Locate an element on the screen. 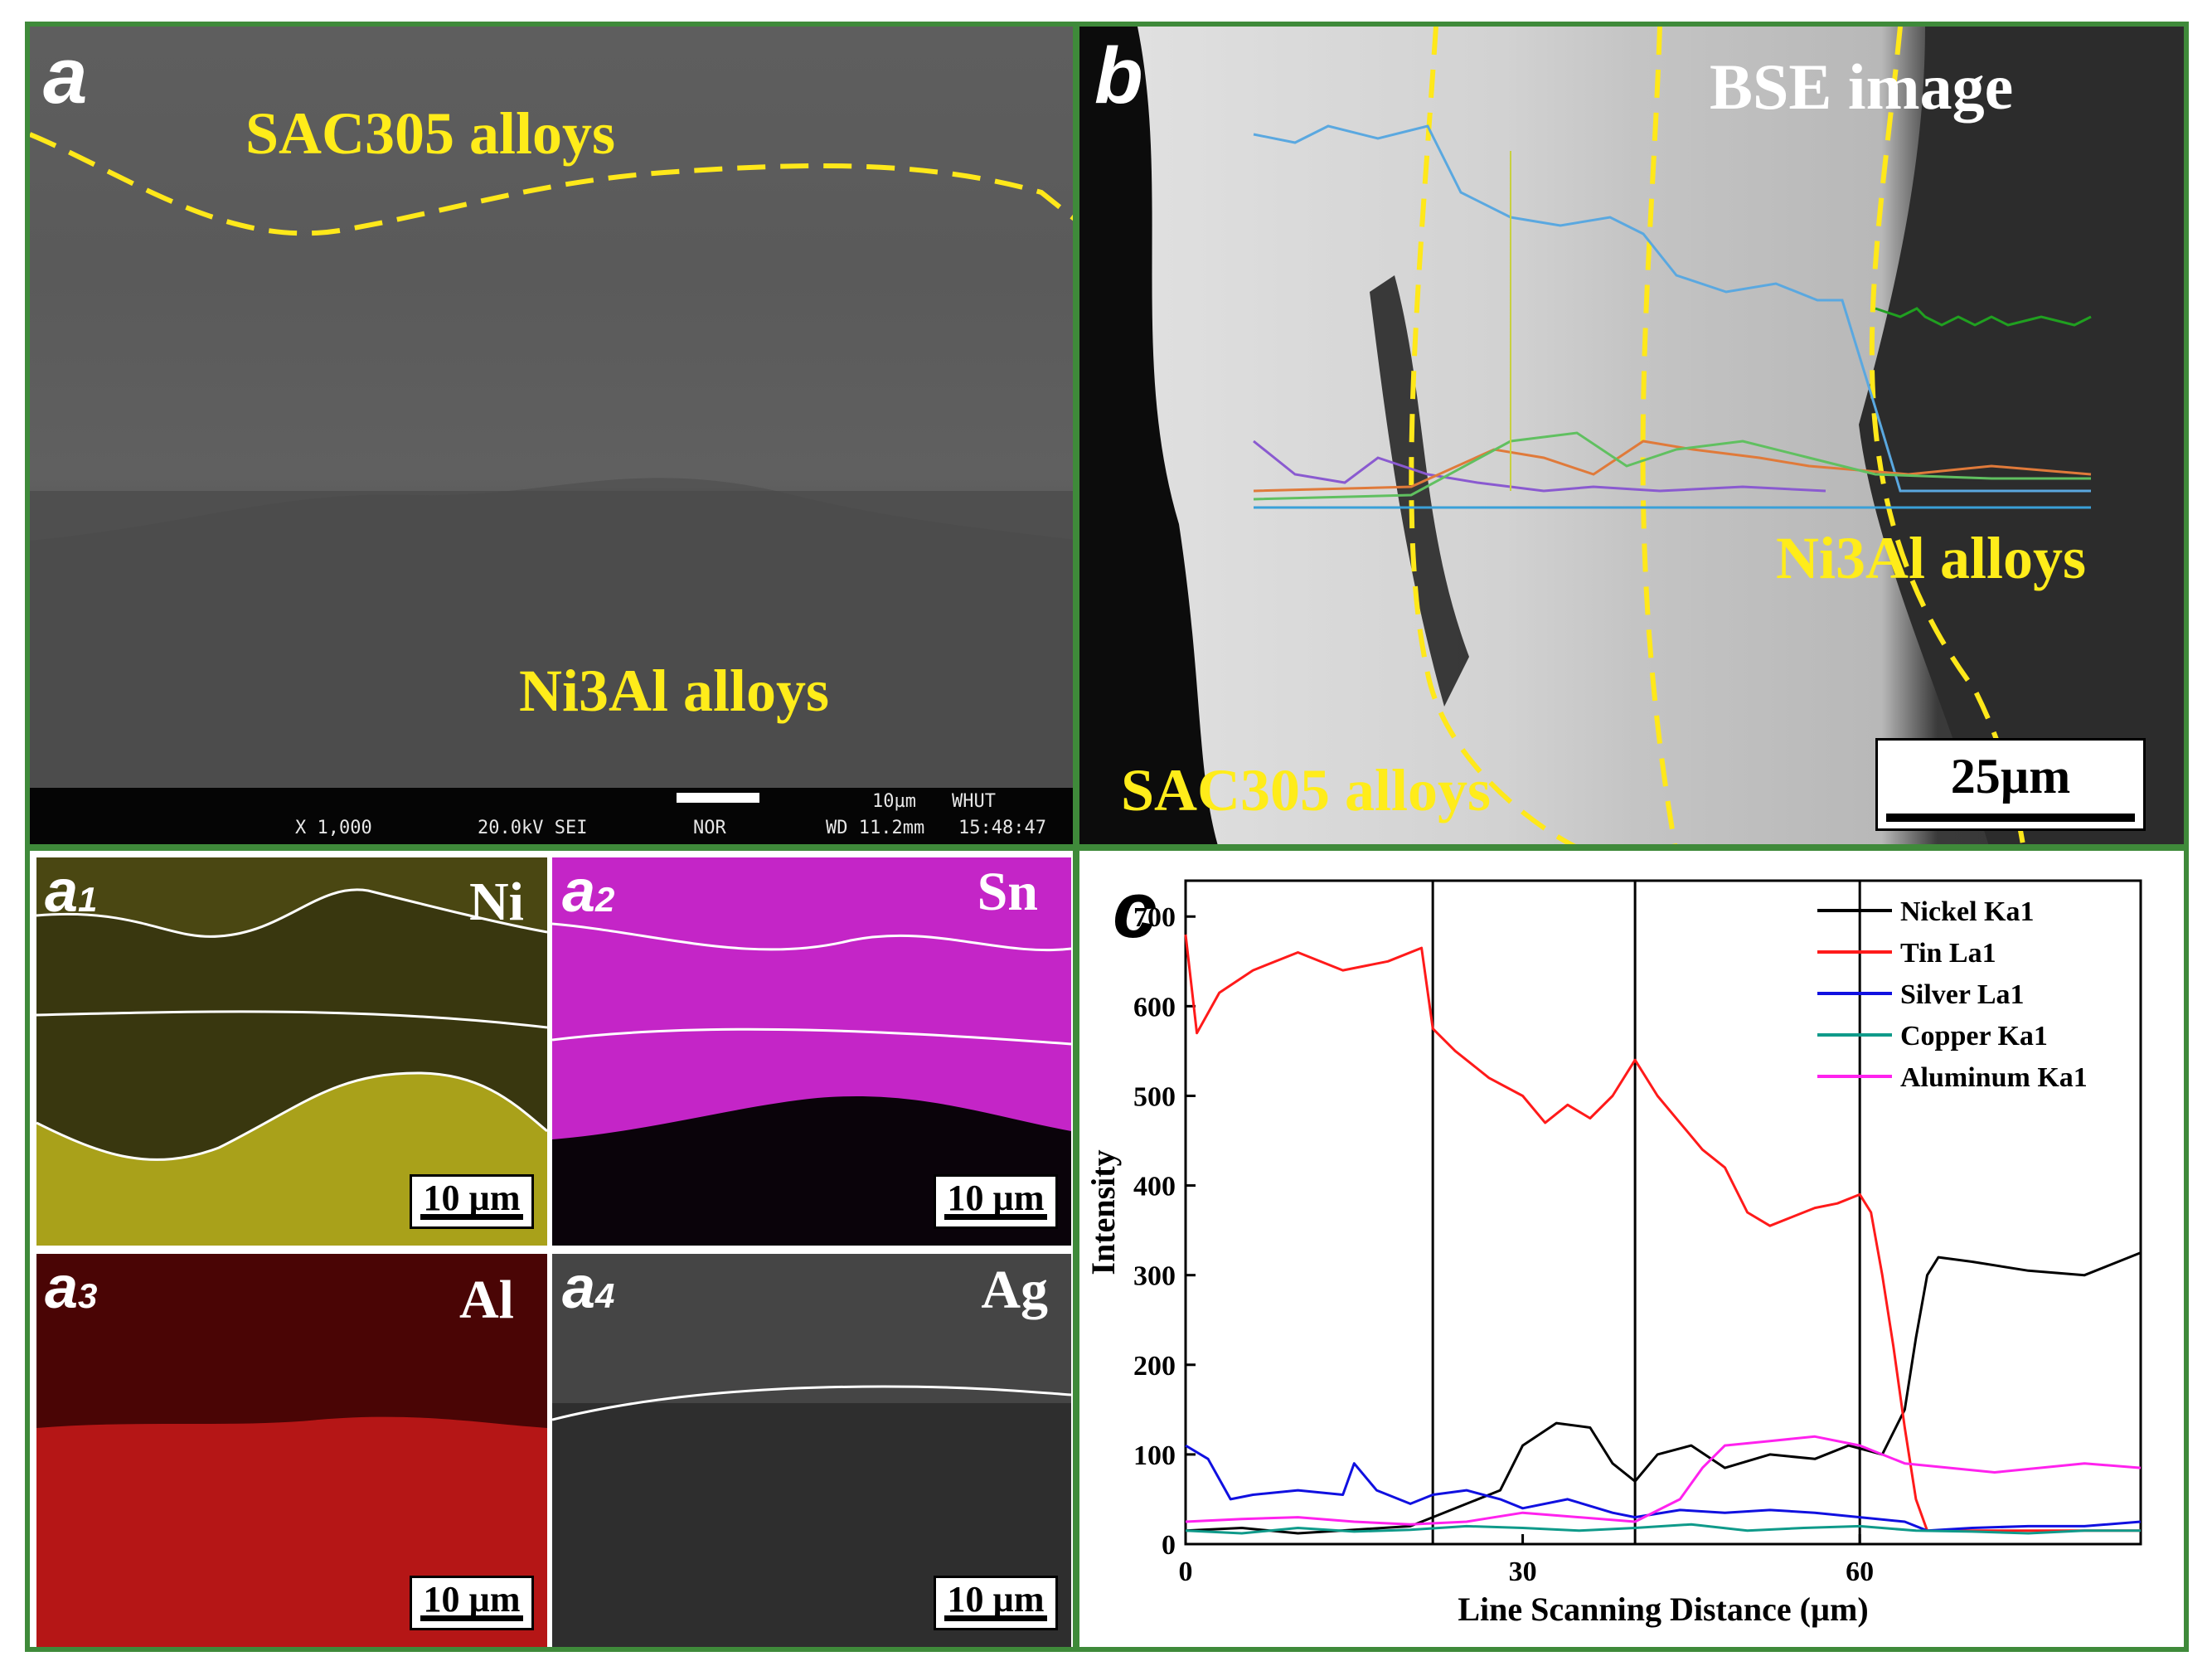  y-tick-label: 400 is located at coordinates (1154, 1187).